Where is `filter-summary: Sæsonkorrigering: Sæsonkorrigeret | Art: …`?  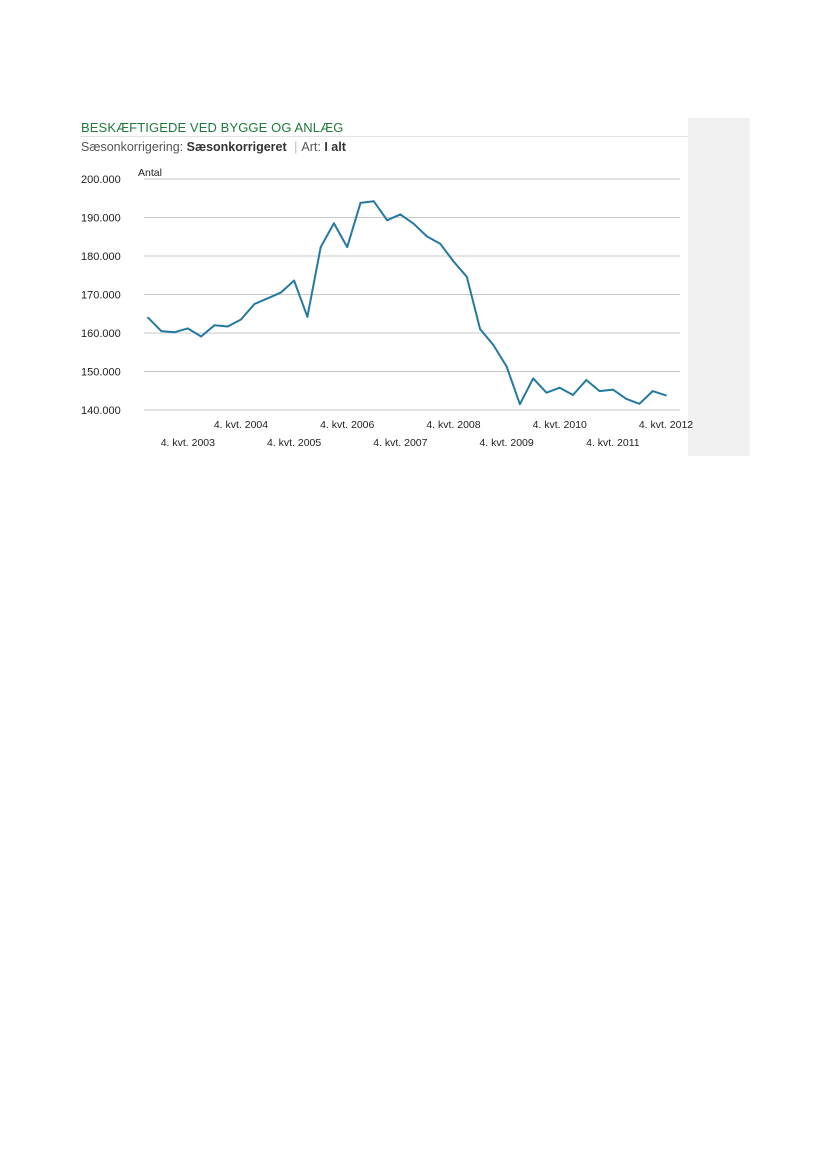
filter-summary: Sæsonkorrigering: Sæsonkorrigeret | Art: … is located at coordinates (213, 147).